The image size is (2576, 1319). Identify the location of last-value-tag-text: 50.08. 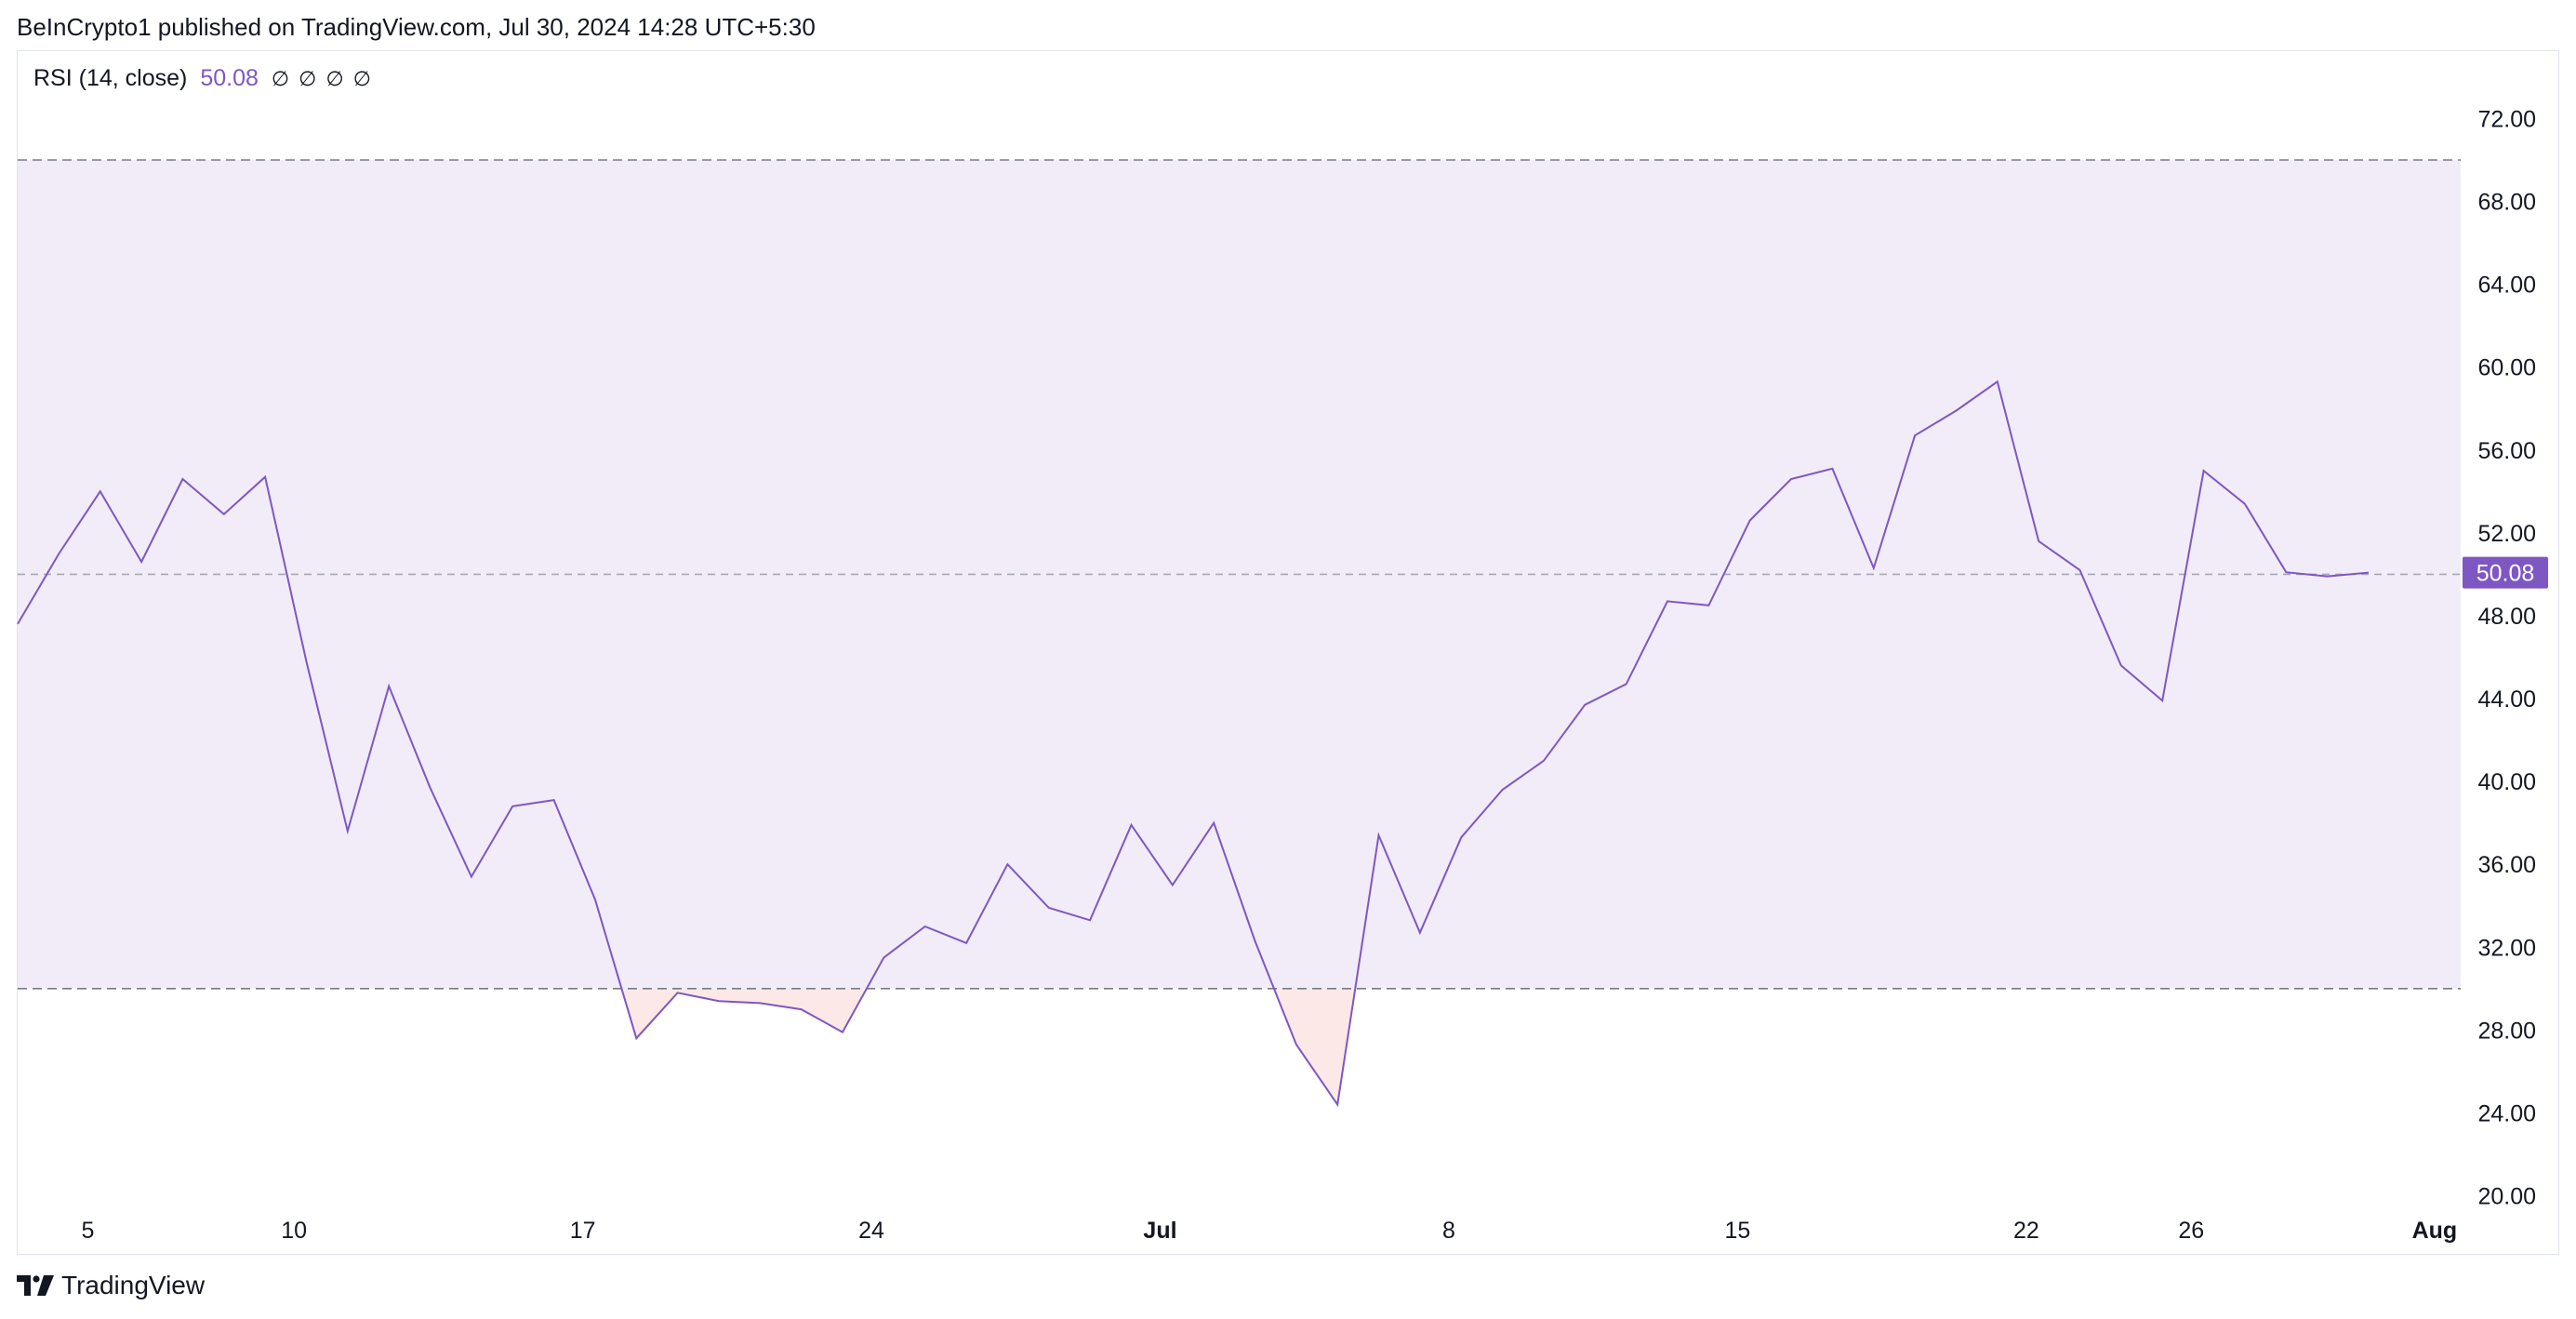
(2505, 574).